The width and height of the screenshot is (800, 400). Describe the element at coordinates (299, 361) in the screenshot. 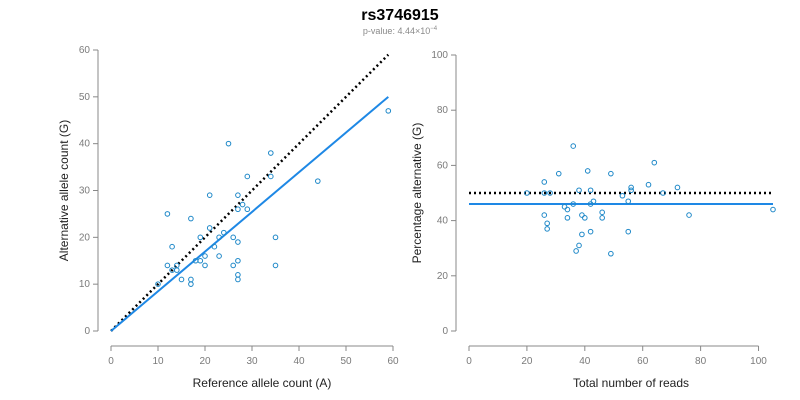

I see `left-x-tick-label: 40` at that location.